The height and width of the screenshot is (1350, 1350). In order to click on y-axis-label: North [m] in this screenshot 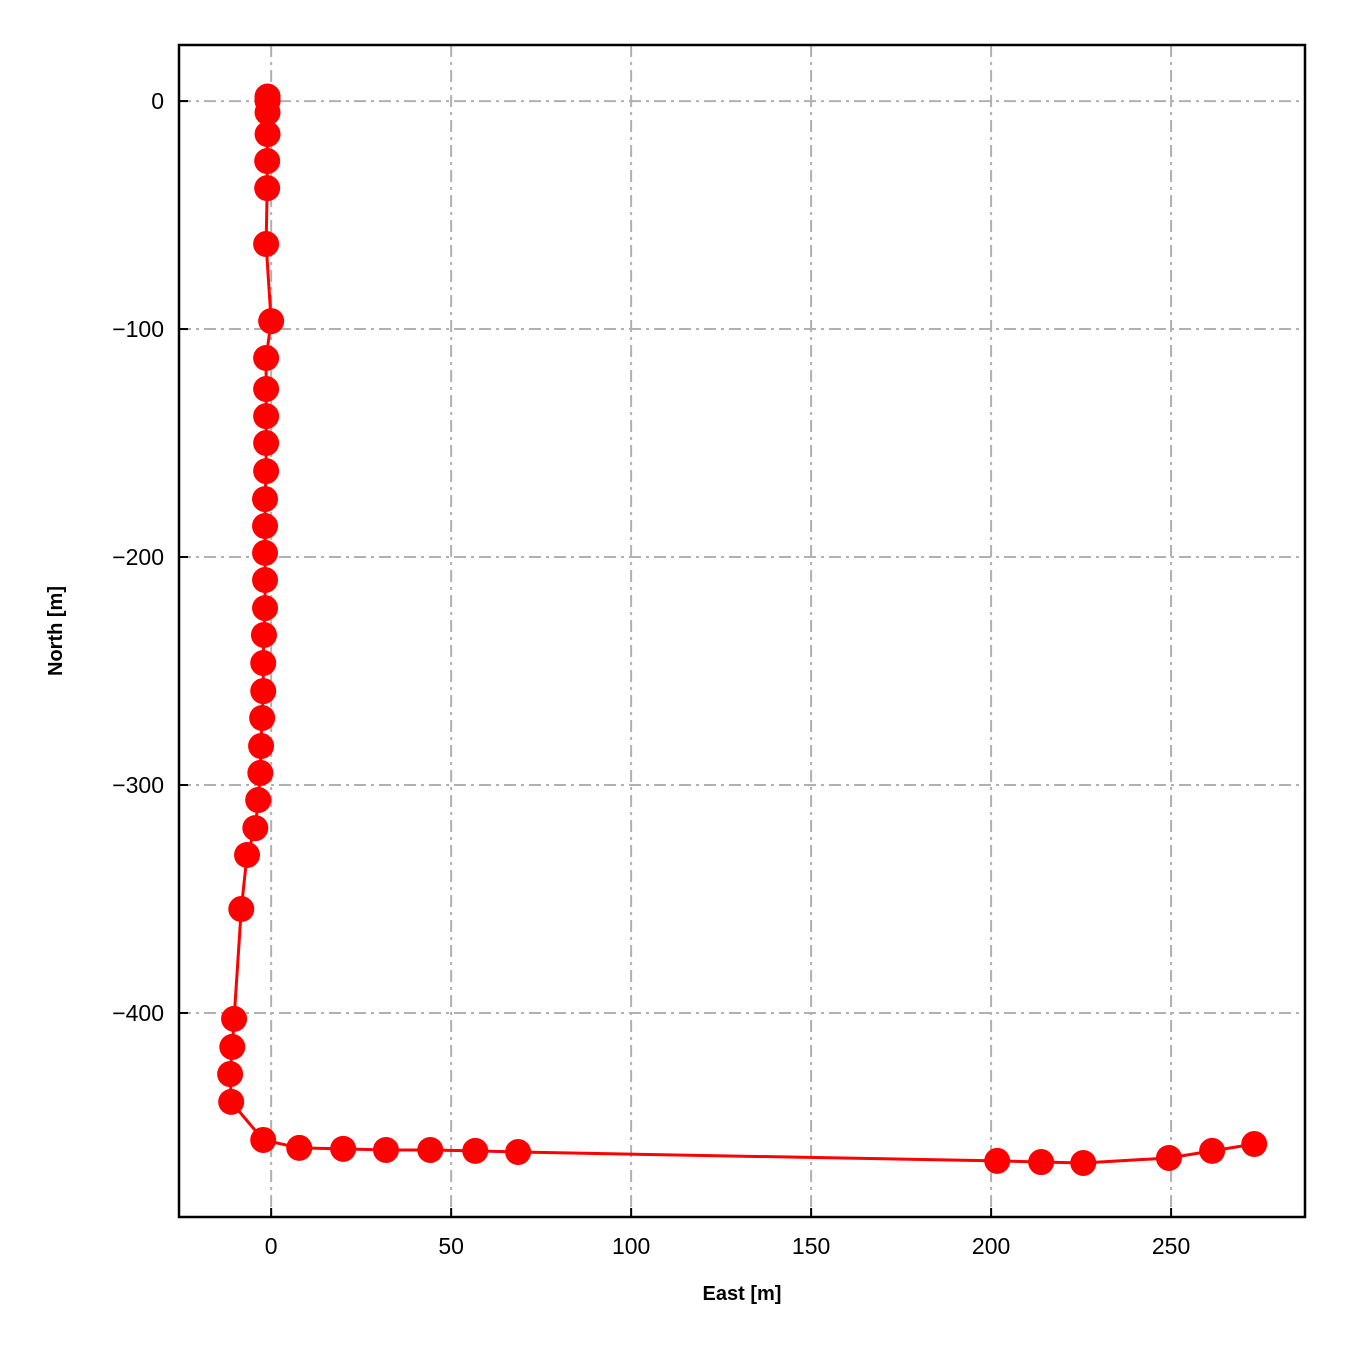, I will do `click(56, 631)`.